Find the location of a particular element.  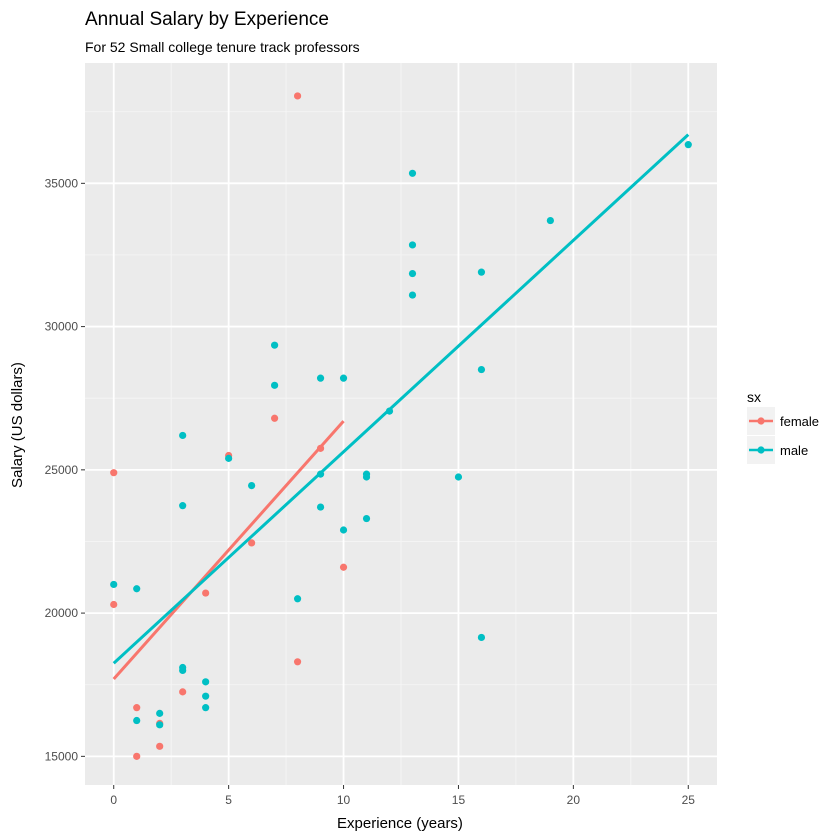

chart-title: Annual Salary by Experience is located at coordinates (207, 19).